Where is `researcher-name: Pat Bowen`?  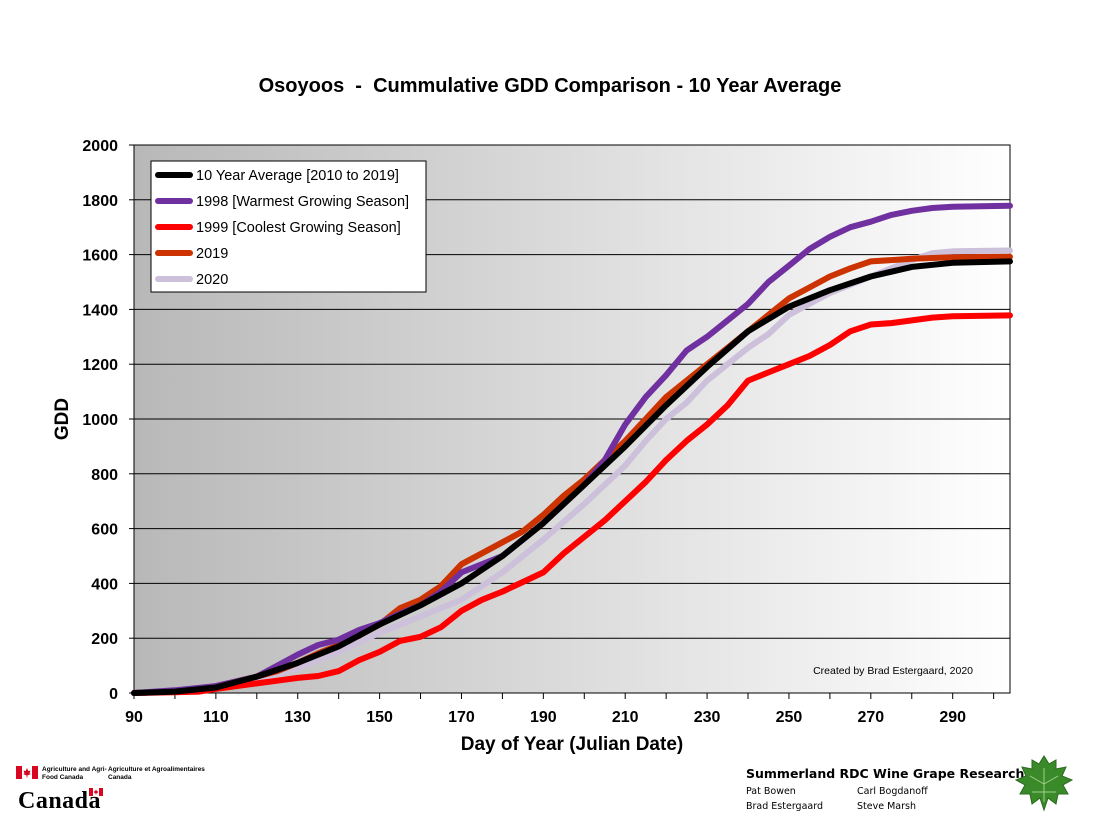
researcher-name: Pat Bowen is located at coordinates (771, 791).